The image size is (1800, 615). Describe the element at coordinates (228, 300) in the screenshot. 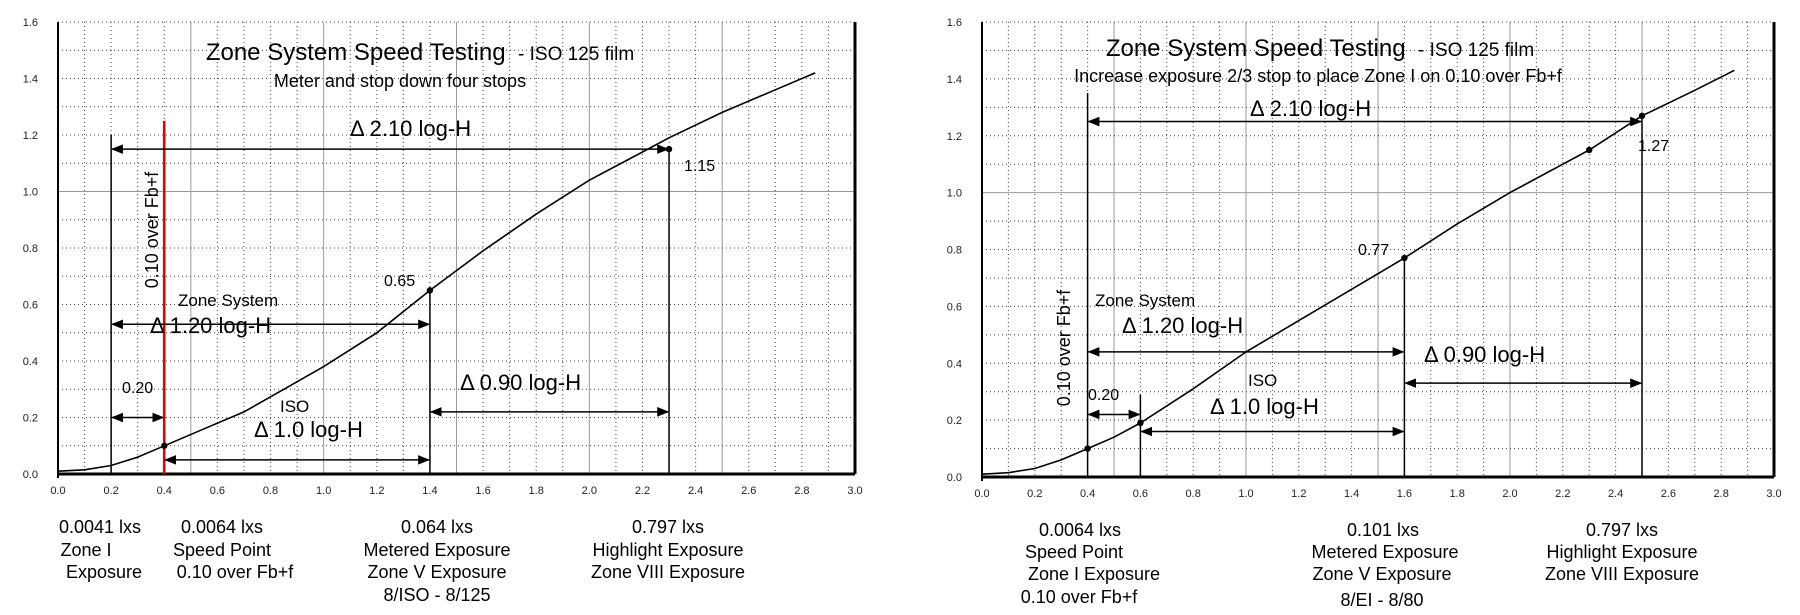

I see `chart-left-zone-system-label: Zone System` at that location.